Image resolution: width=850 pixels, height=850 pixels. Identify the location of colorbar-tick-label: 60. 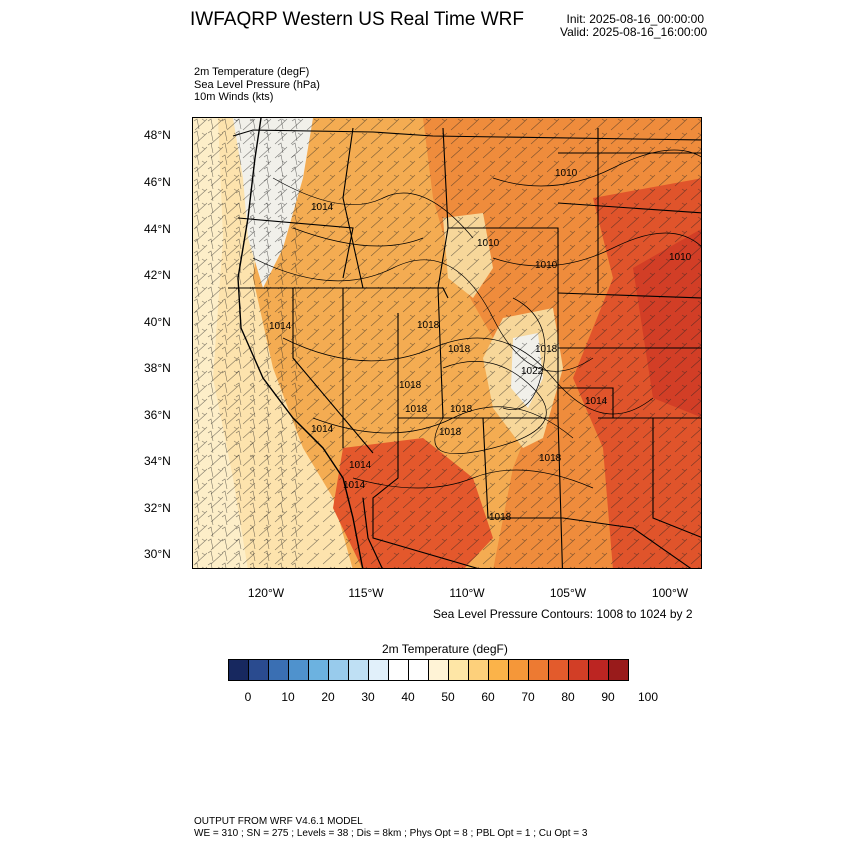
(488, 697).